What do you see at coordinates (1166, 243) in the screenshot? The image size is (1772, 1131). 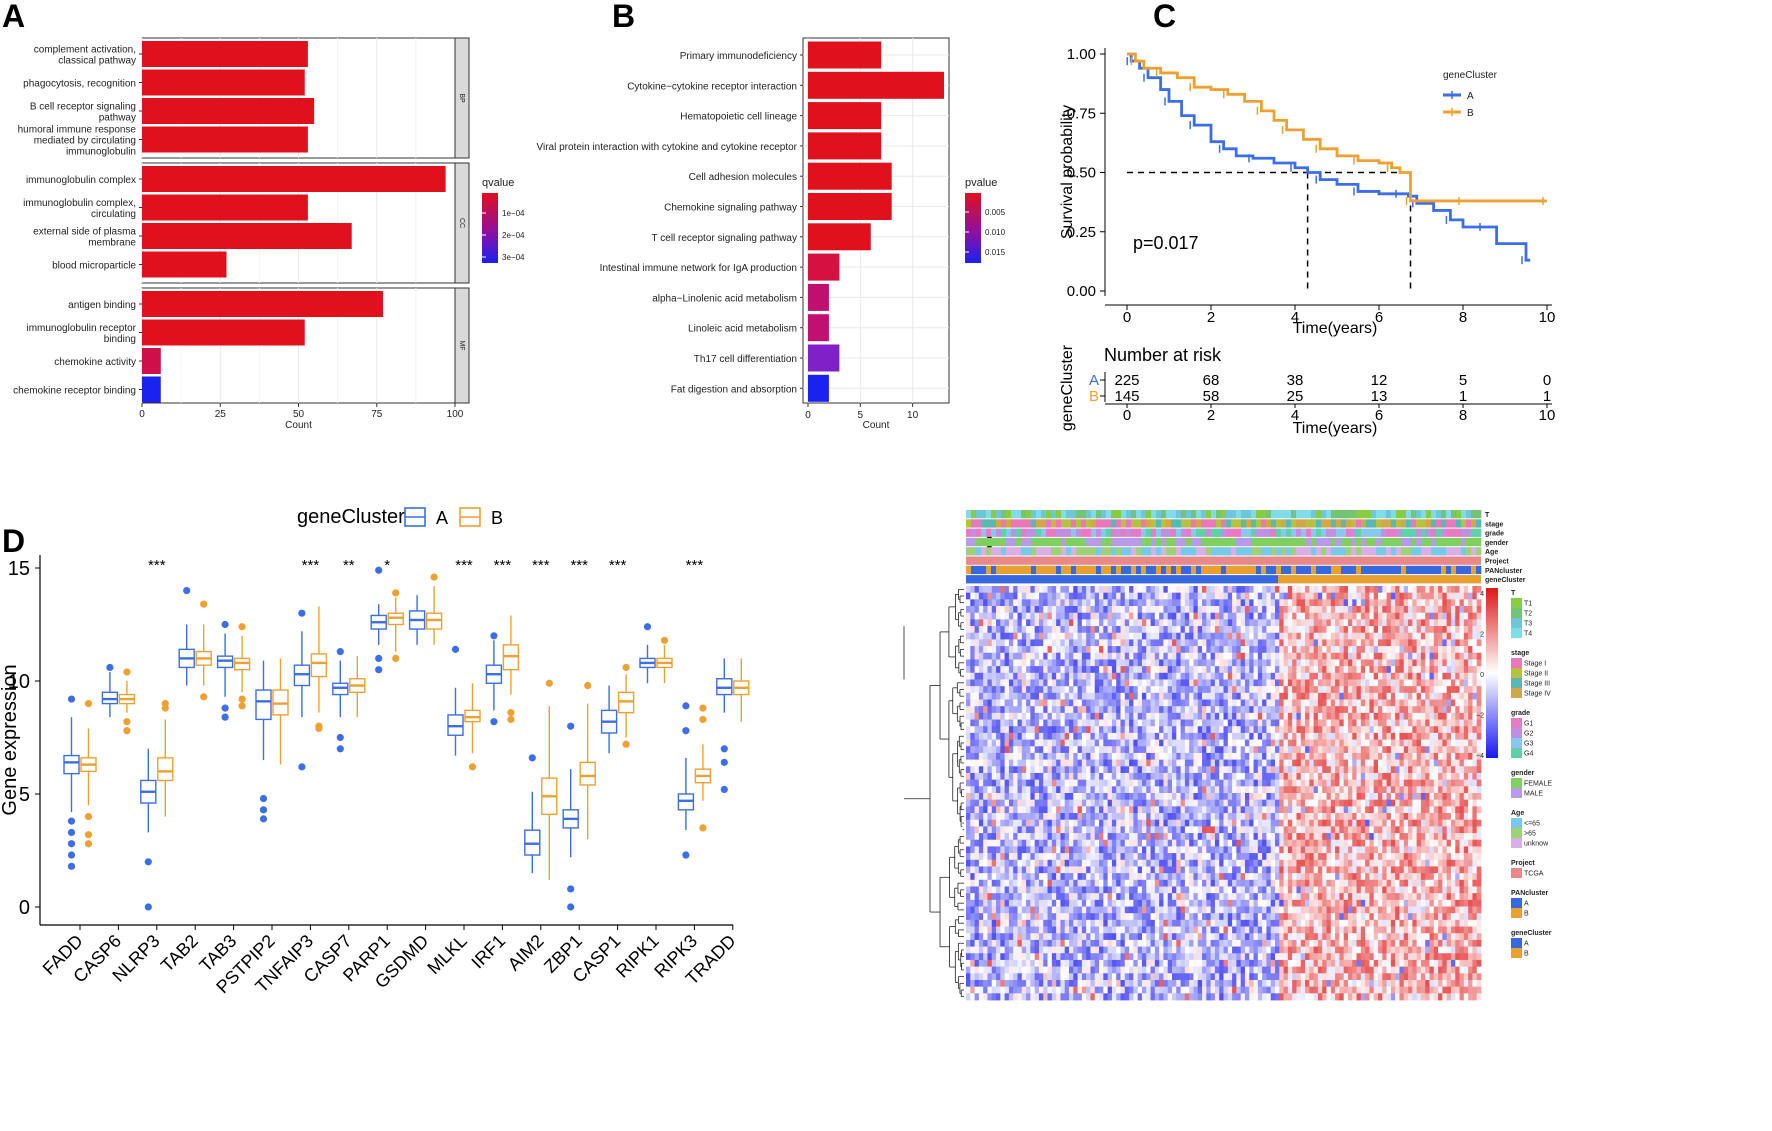 I see `p-value-label: p=0.017` at bounding box center [1166, 243].